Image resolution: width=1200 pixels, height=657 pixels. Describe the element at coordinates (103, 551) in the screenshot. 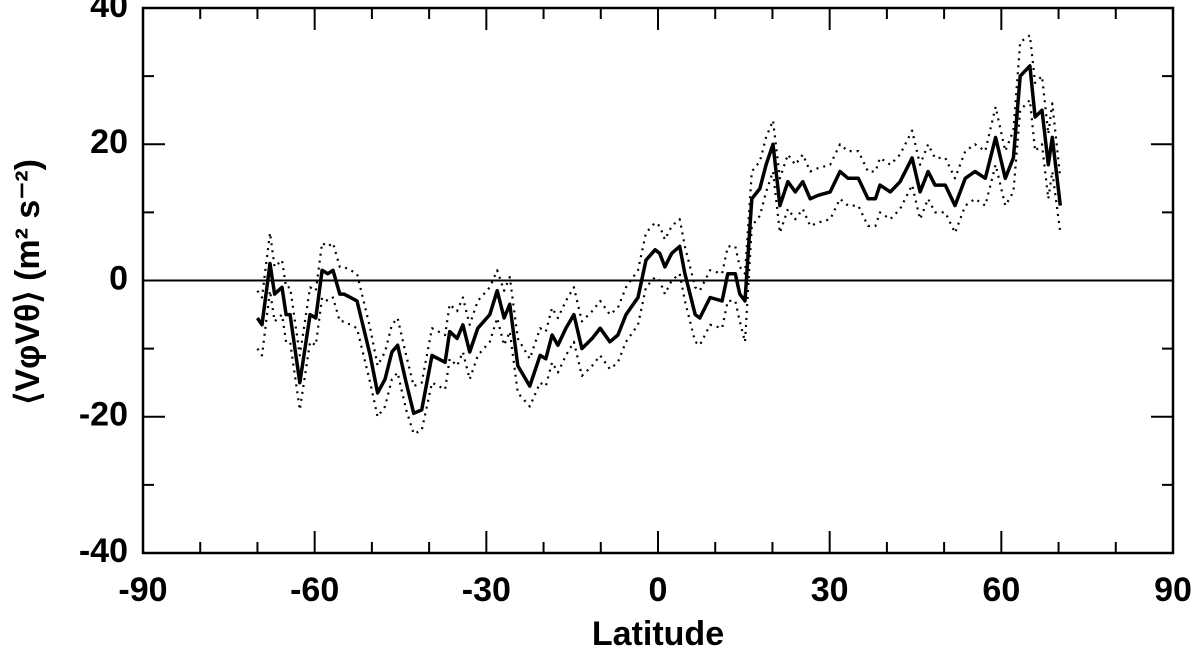

I see `y-tick-label: -40` at that location.